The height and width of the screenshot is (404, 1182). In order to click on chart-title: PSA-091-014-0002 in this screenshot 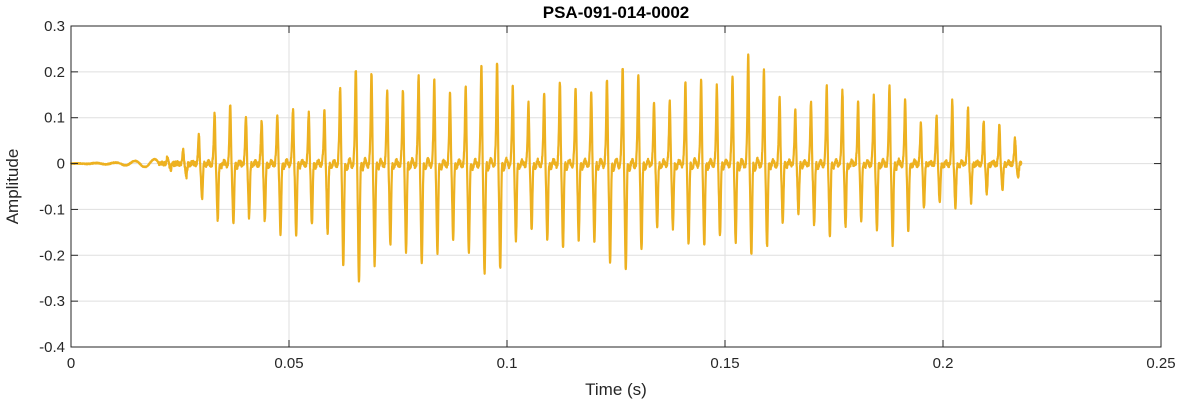, I will do `click(616, 12)`.